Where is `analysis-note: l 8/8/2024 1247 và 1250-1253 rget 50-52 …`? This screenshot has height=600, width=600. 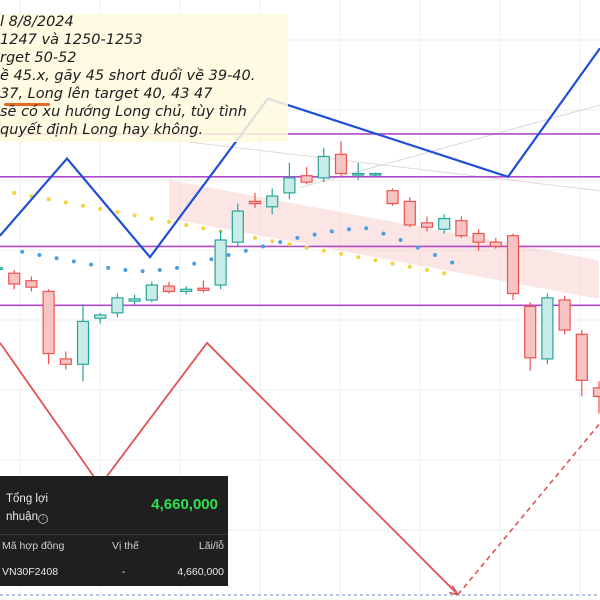
analysis-note: l 8/8/2024 1247 và 1250-1253 rget 50-52 … is located at coordinates (144, 78).